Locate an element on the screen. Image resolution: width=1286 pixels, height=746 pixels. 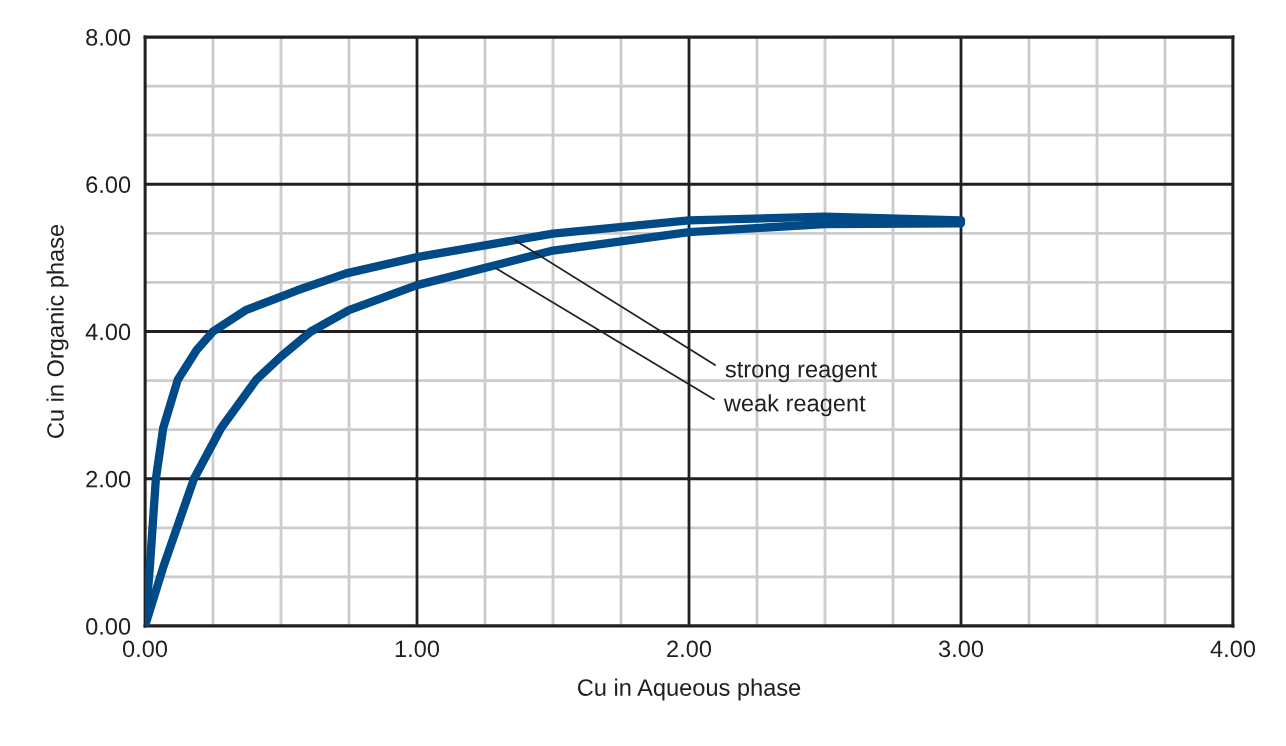
x-tick-label: 2.00 is located at coordinates (689, 649).